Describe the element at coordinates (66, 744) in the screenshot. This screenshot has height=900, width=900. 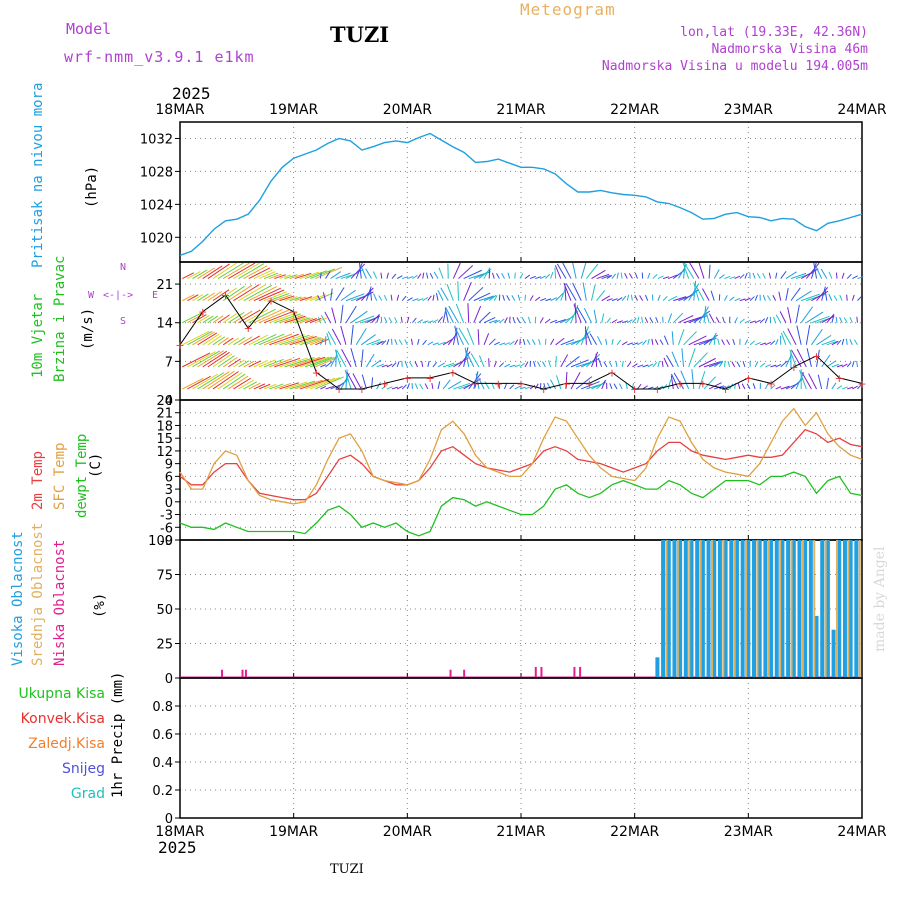
I see `legend-freezing-rain: Zaledj.Kisa` at that location.